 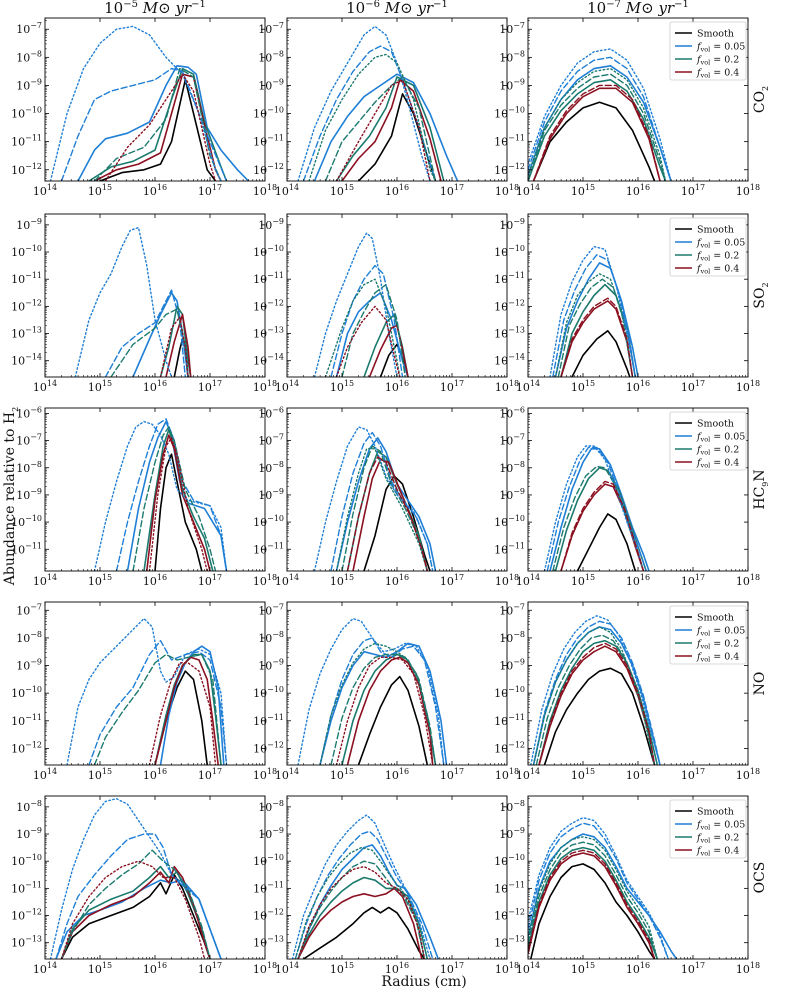 What do you see at coordinates (512, 412) in the screenshot?
I see `y-tick-label: 10⁻⁶` at bounding box center [512, 412].